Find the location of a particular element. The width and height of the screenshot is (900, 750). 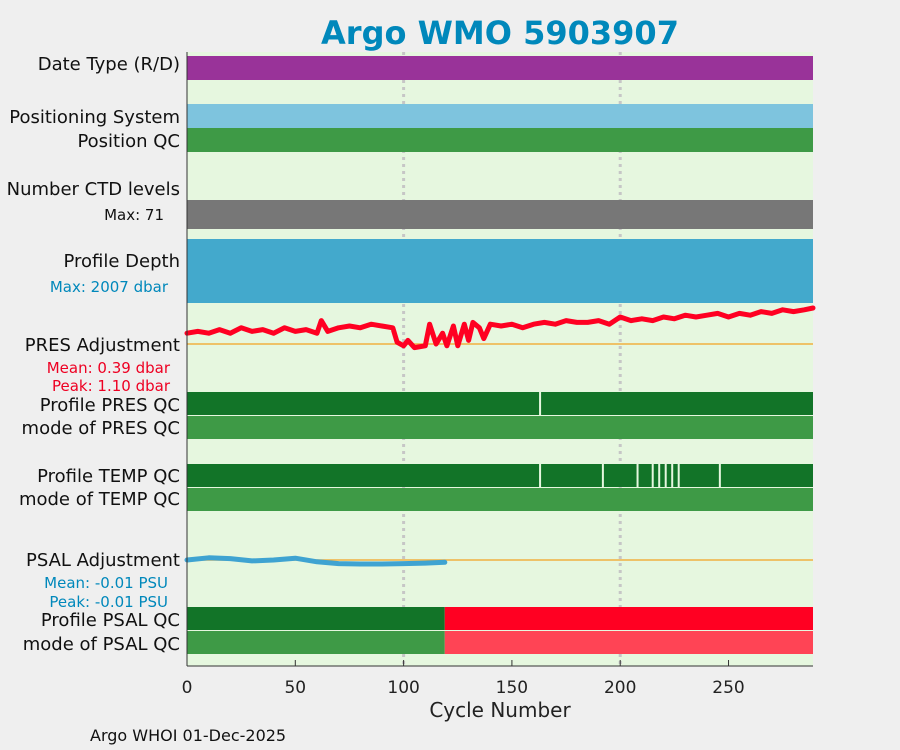

bar-position-qc is located at coordinates (500, 140).